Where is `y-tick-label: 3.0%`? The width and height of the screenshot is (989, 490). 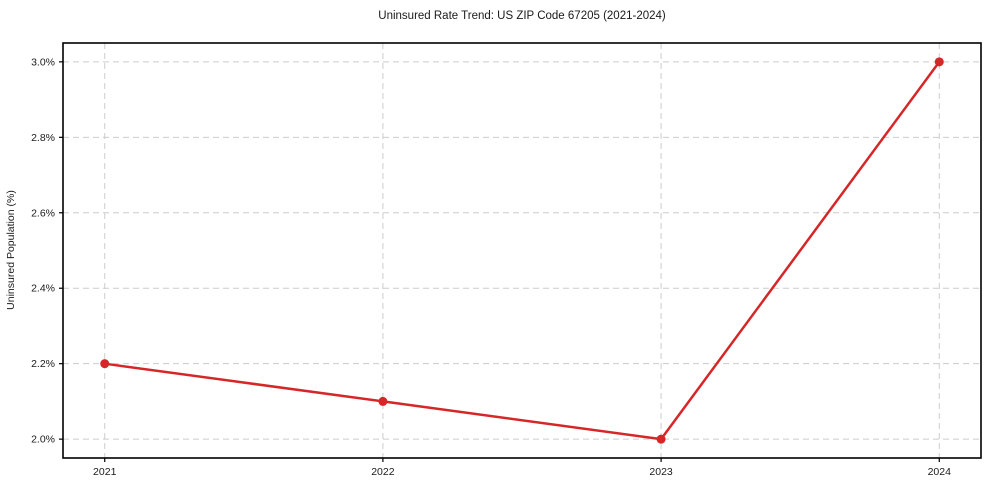
y-tick-label: 3.0% is located at coordinates (43, 62).